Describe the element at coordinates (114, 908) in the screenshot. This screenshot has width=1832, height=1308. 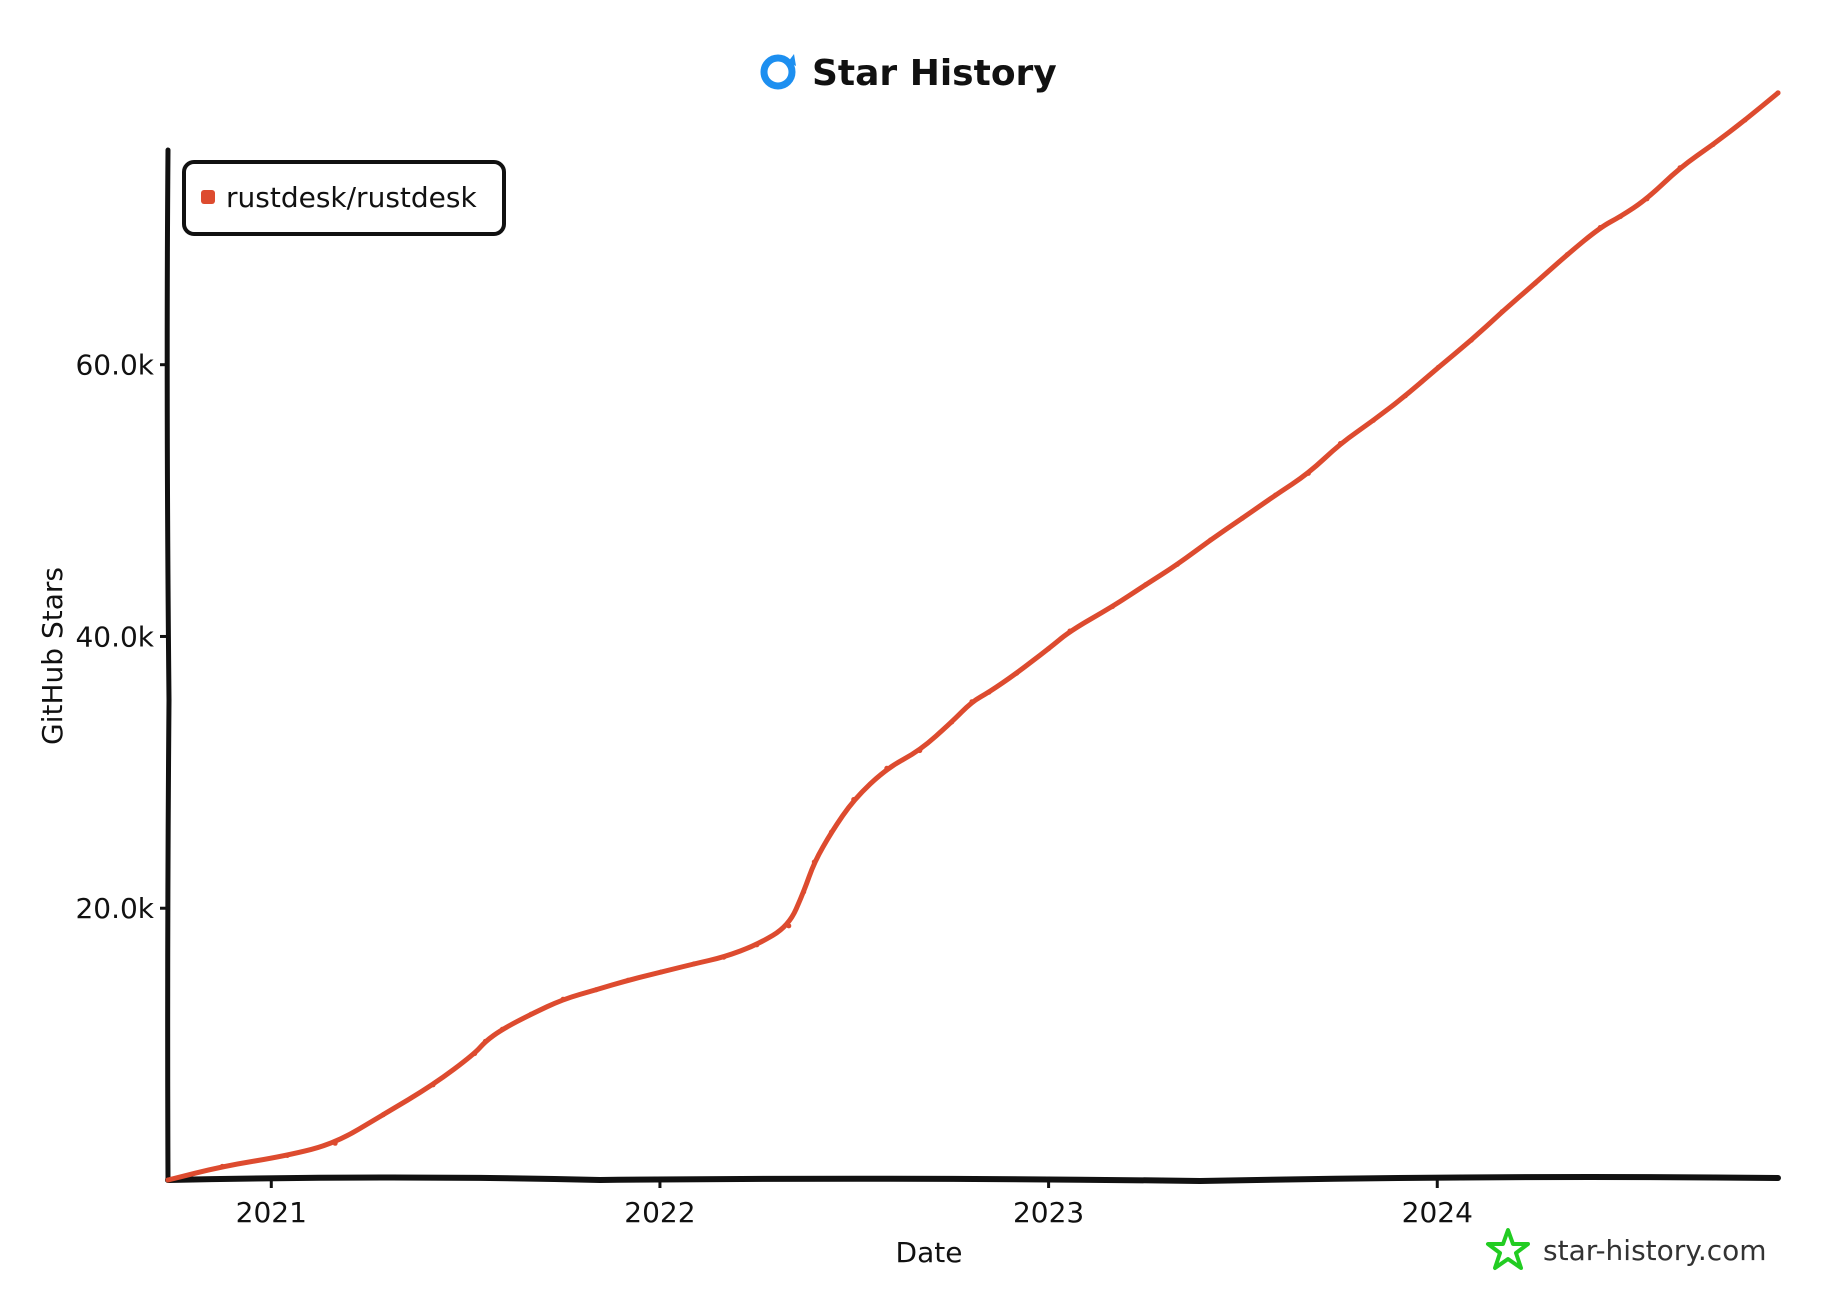
I see `y-tick-label: 20.0k` at that location.